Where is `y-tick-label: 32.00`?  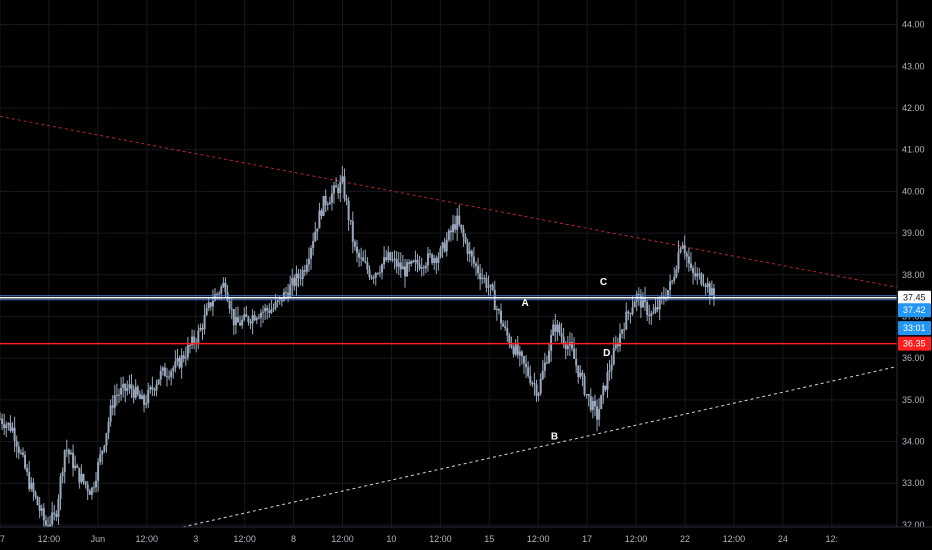 y-tick-label: 32.00 is located at coordinates (913, 525).